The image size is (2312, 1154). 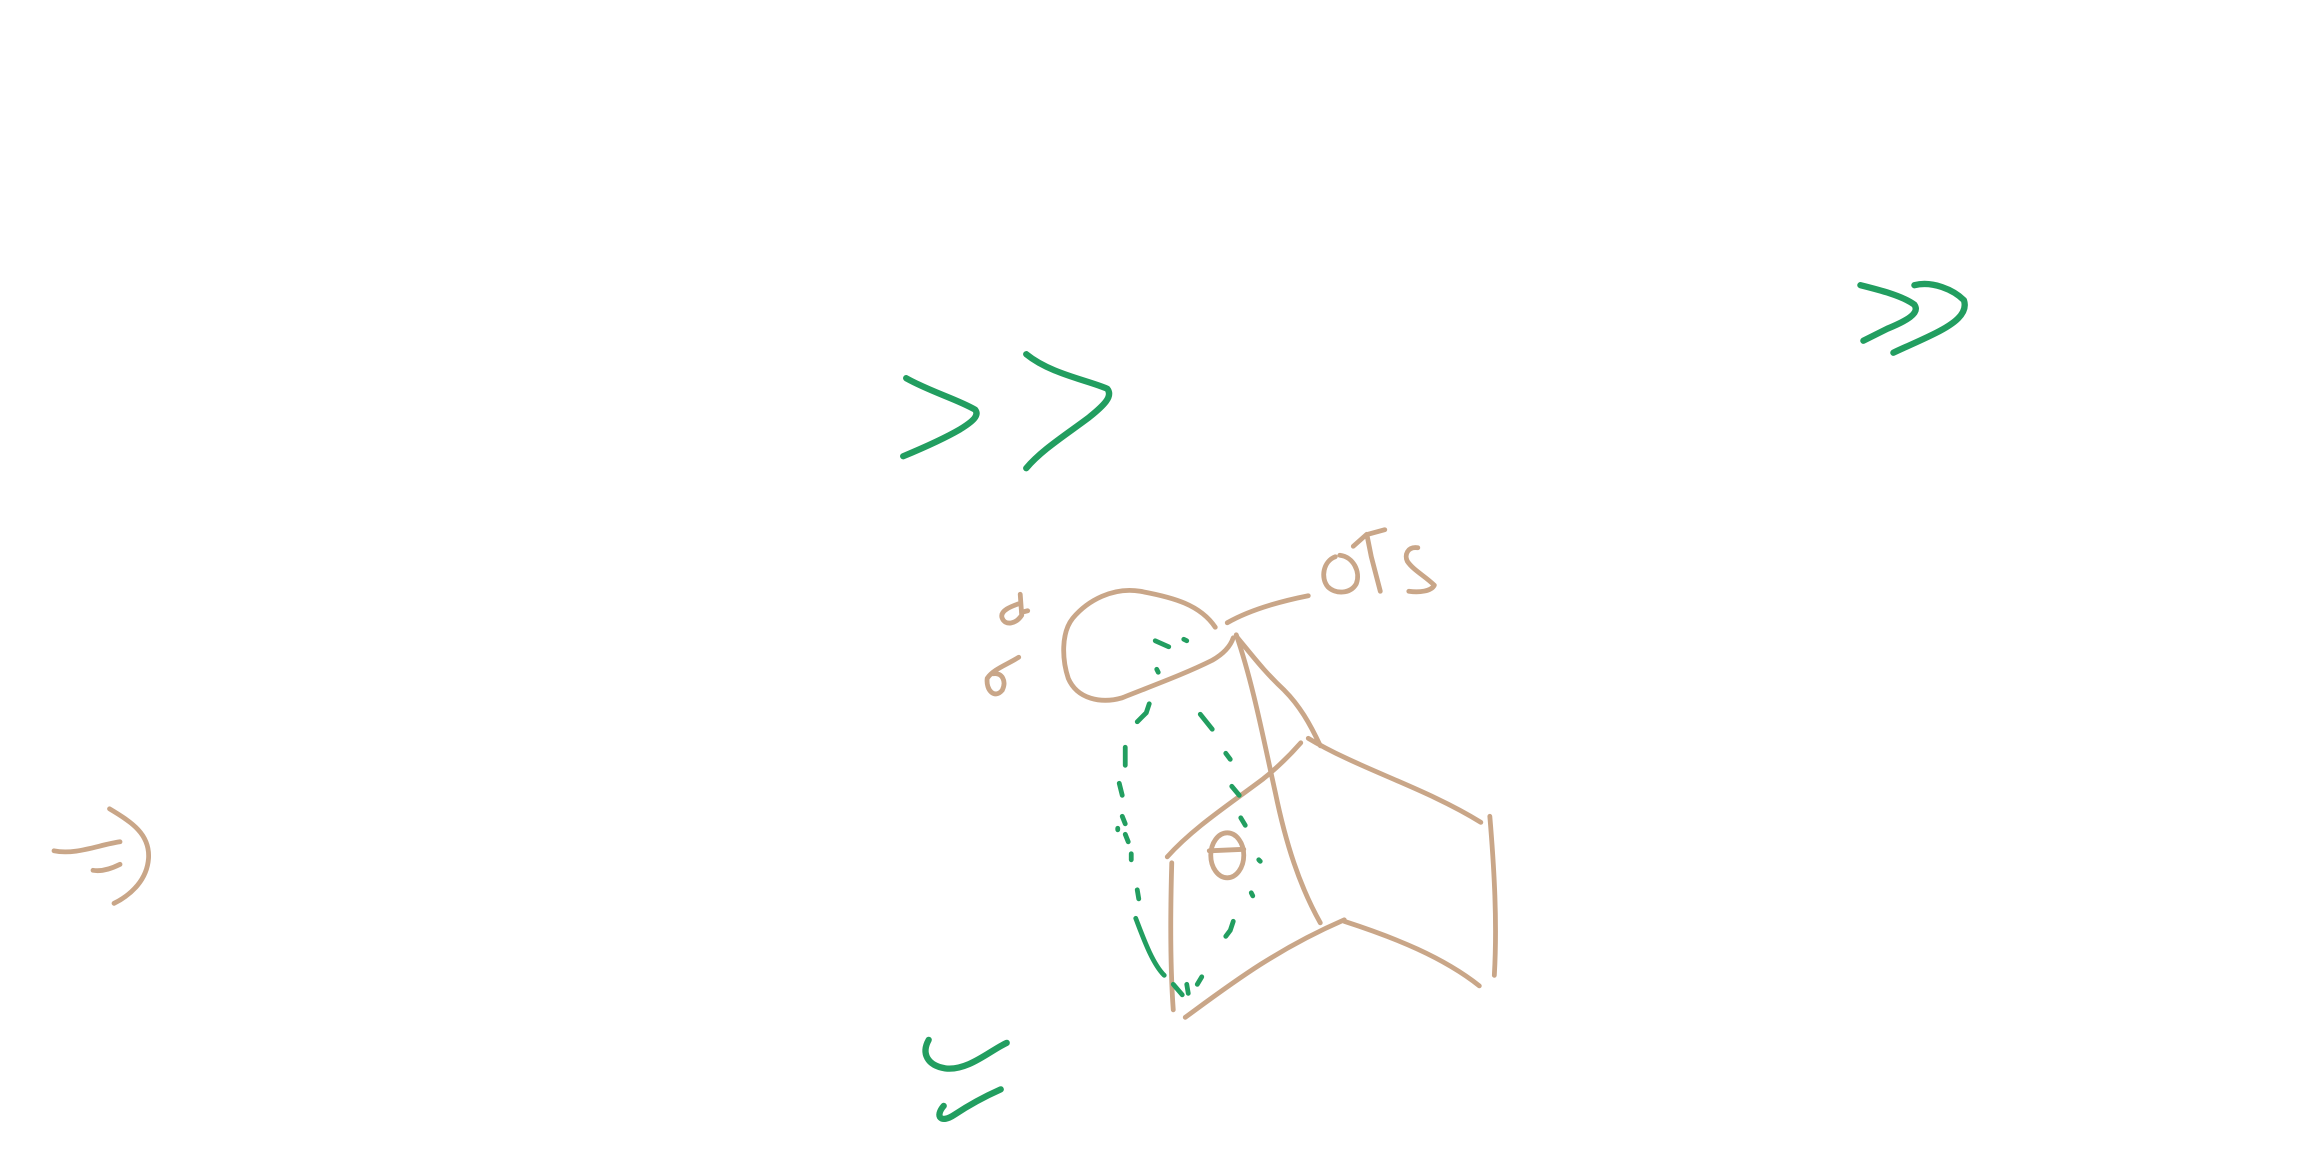 I want to click on cone-top-oval, so click(x=1148, y=645).